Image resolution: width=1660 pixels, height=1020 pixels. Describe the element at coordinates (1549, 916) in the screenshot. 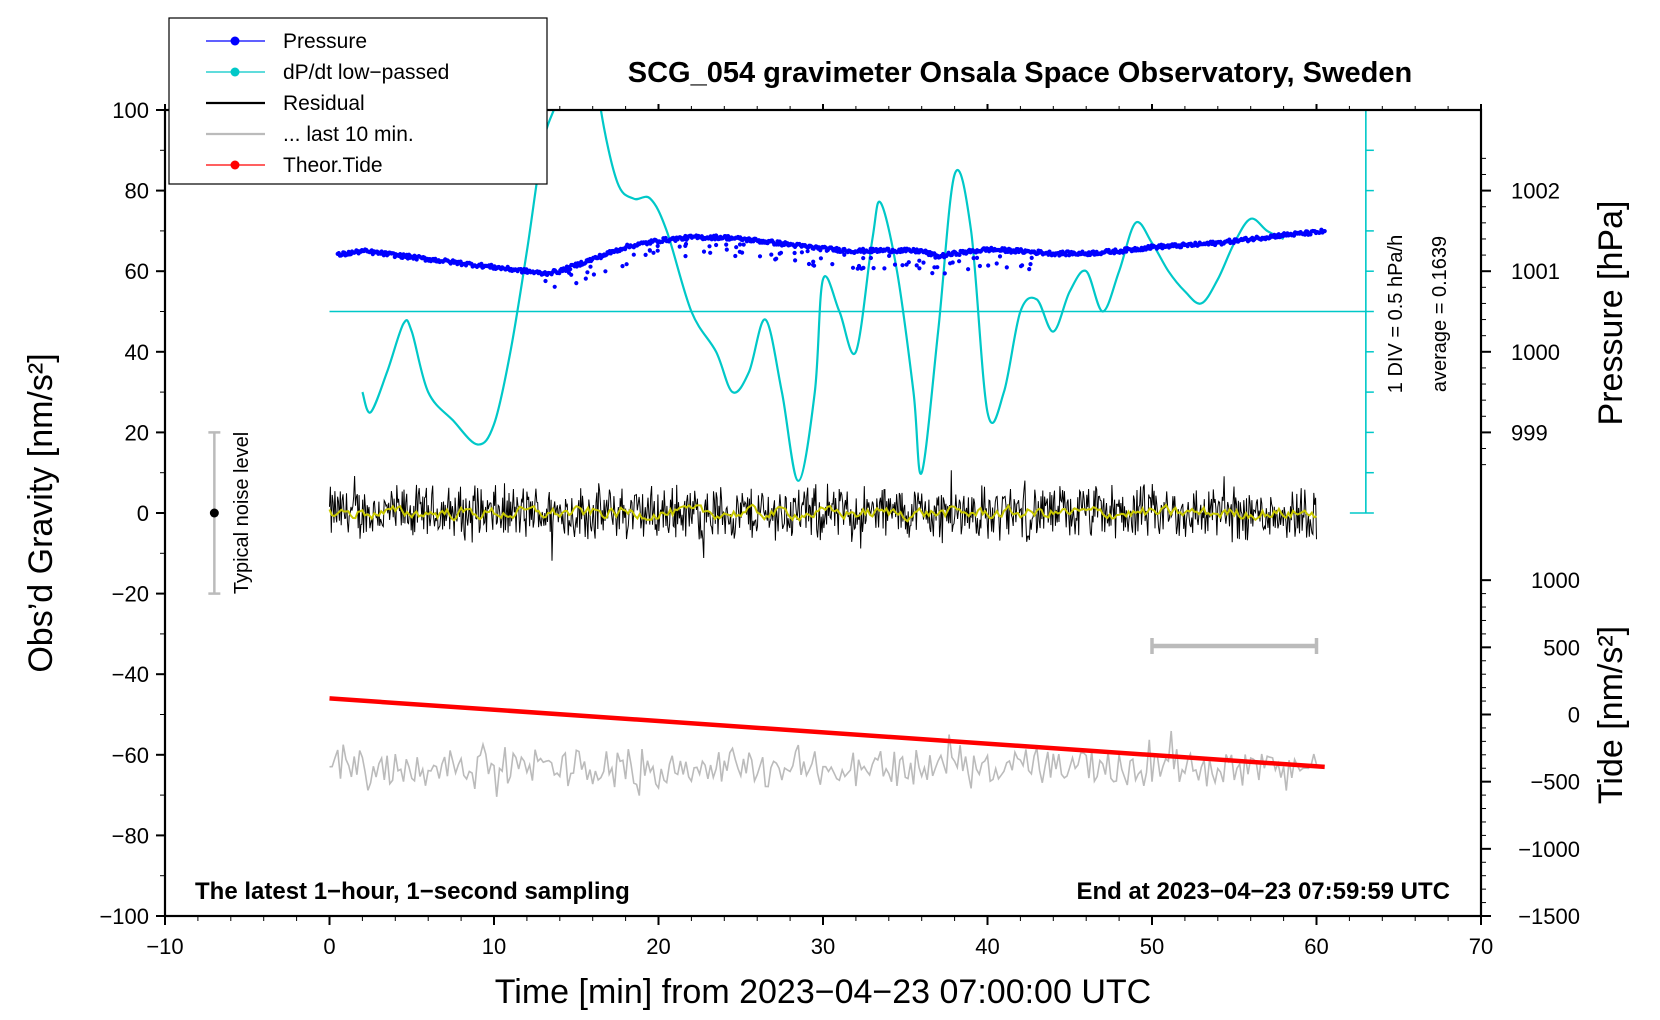

I see `tide-tick-label: −1500` at that location.